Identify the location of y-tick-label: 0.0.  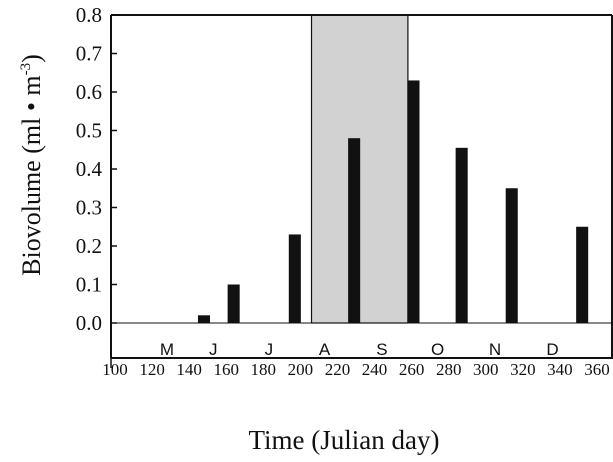
(89, 323).